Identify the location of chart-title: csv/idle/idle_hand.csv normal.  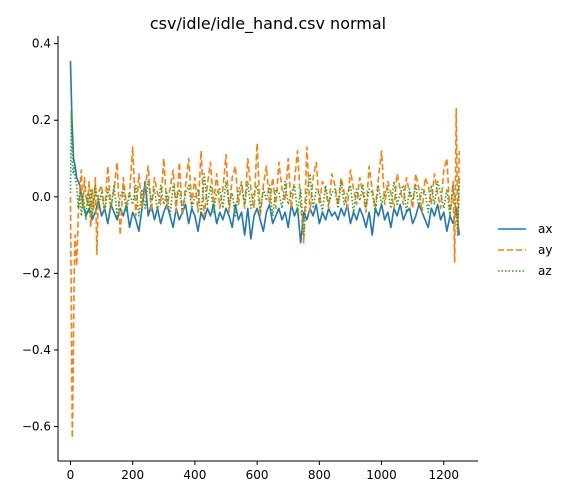
(268, 24).